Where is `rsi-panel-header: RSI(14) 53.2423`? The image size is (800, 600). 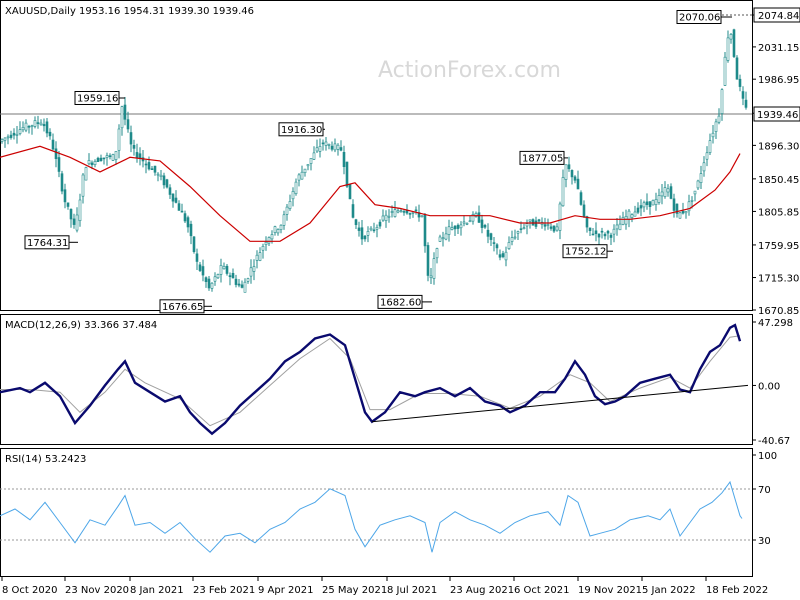
rsi-panel-header: RSI(14) 53.2423 is located at coordinates (45, 459).